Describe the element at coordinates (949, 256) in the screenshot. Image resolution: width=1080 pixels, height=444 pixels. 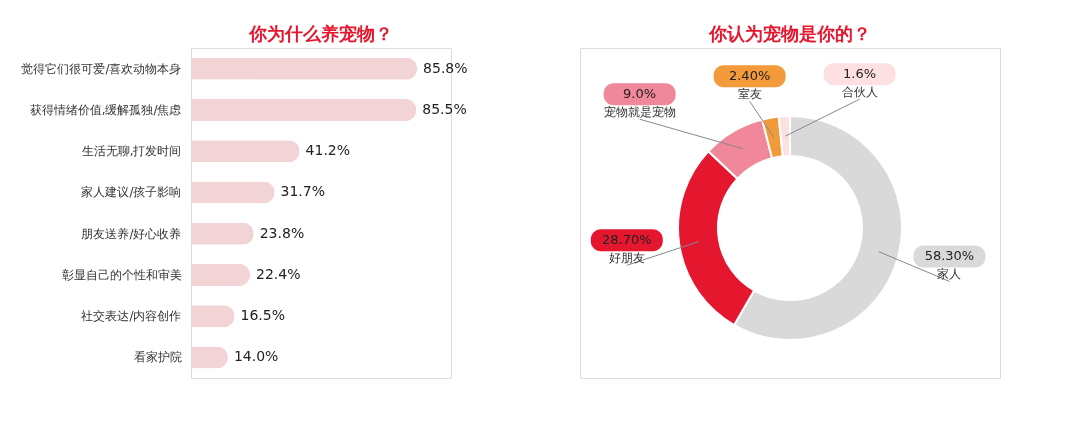
I see `data-label: 58.30%` at that location.